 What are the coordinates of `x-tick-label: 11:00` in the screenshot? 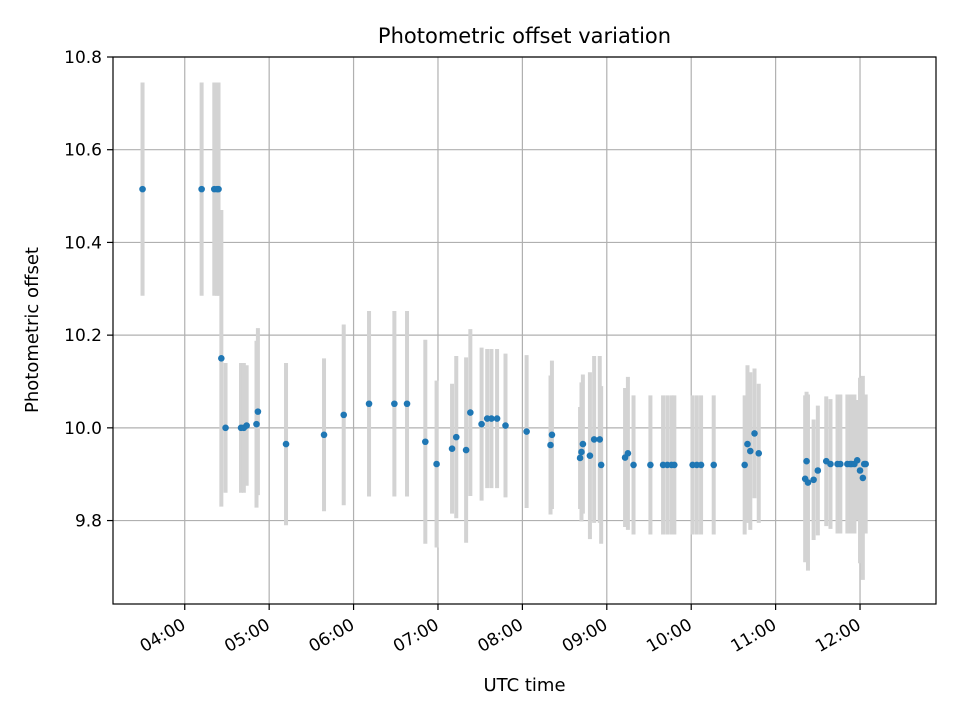 It's located at (754, 636).